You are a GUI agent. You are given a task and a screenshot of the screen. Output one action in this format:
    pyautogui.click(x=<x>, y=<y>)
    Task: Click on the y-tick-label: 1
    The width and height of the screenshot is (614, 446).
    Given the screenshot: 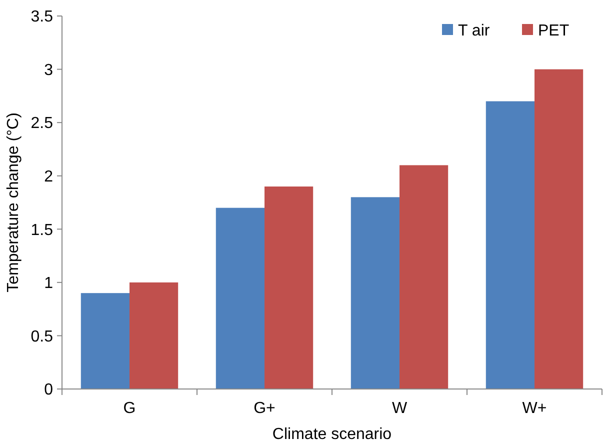 What is the action you would take?
    pyautogui.click(x=49, y=283)
    